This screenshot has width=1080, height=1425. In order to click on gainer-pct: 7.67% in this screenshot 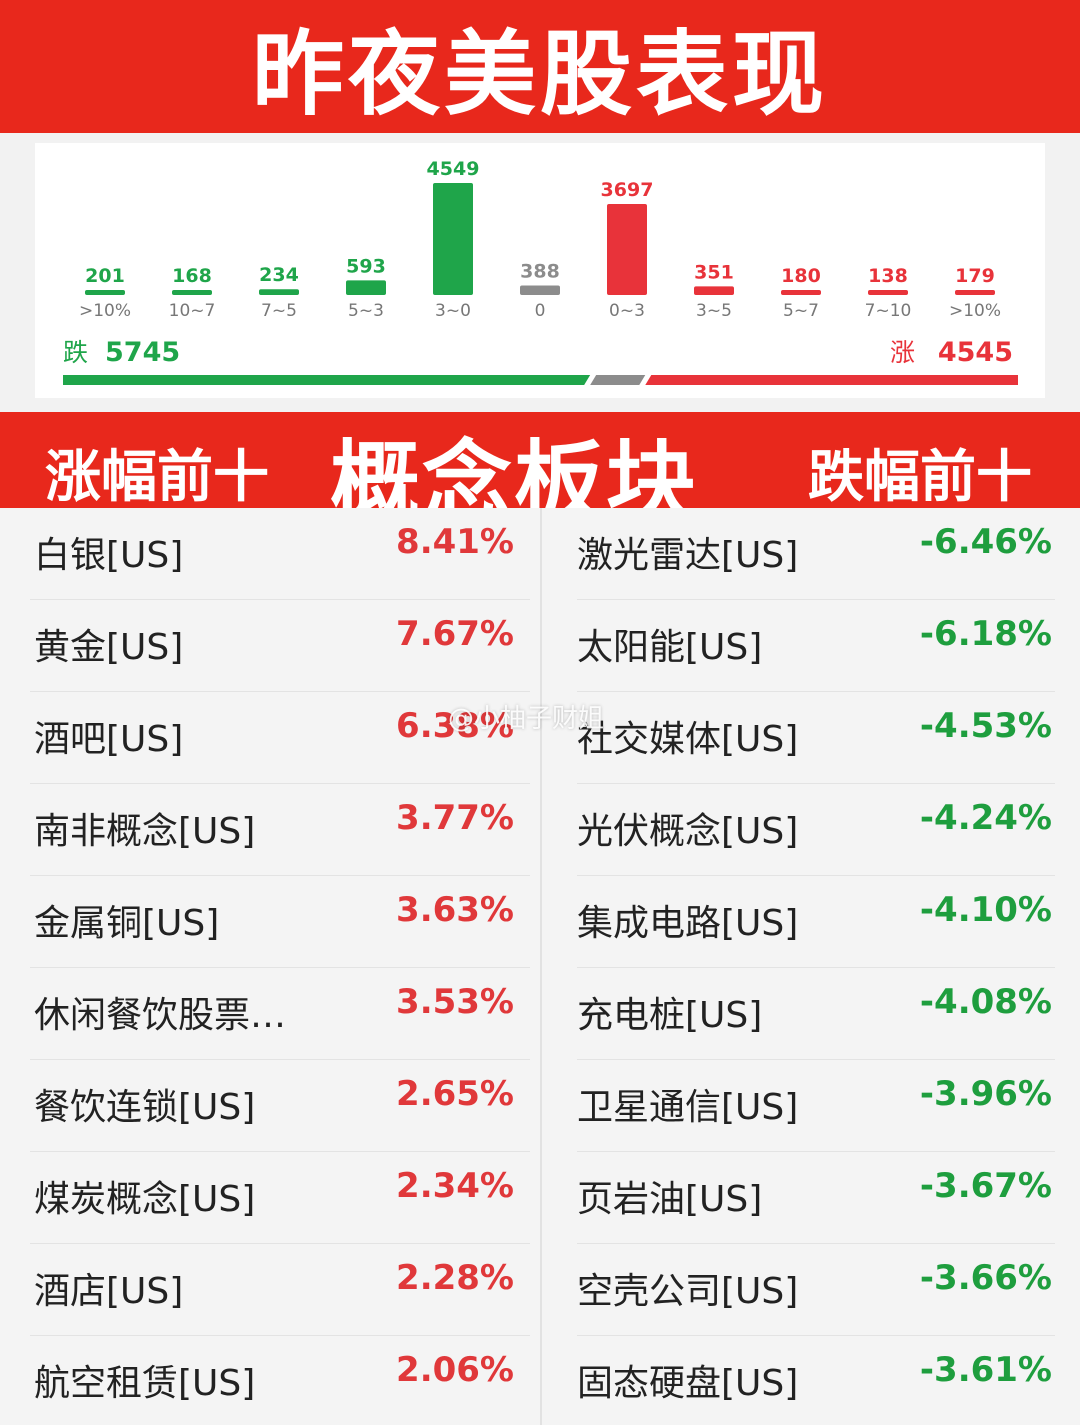, I will do `click(455, 634)`.